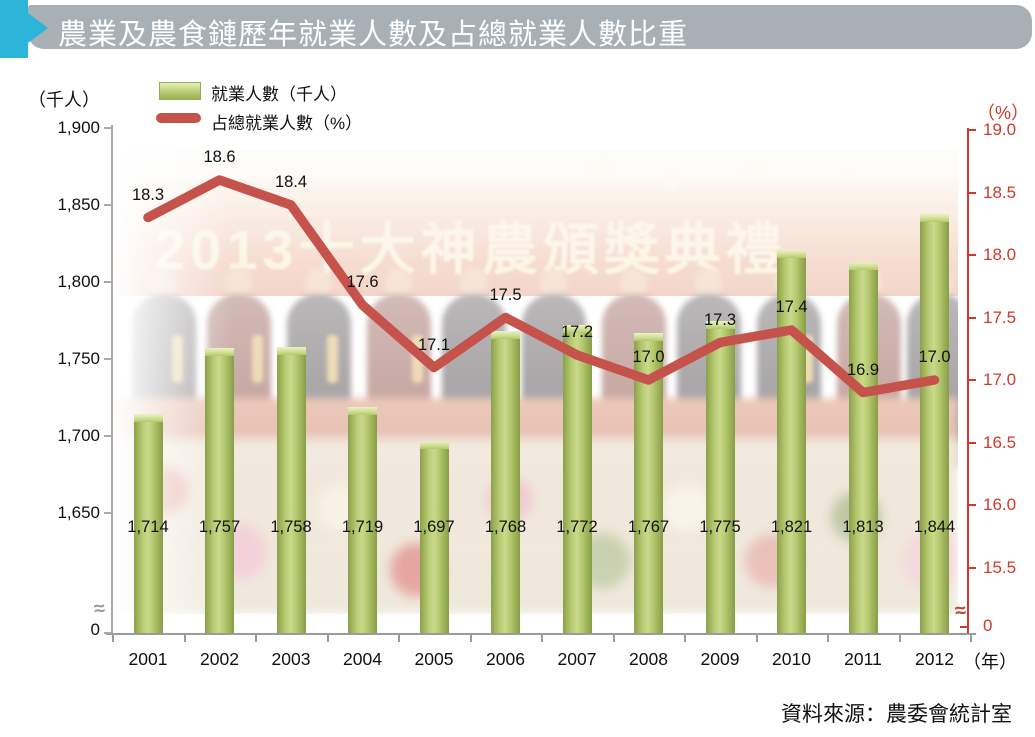  Describe the element at coordinates (720, 477) in the screenshot. I see `bar-2009` at that location.